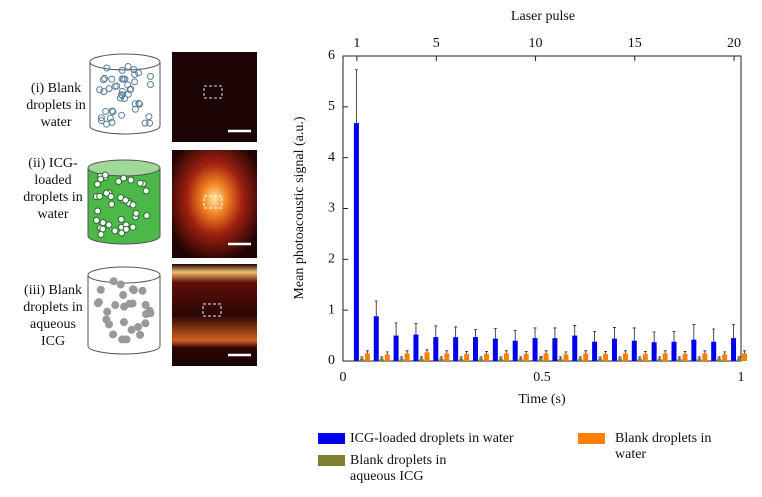 This screenshot has width=762, height=497. Describe the element at coordinates (214, 315) in the screenshot. I see `image` at that location.